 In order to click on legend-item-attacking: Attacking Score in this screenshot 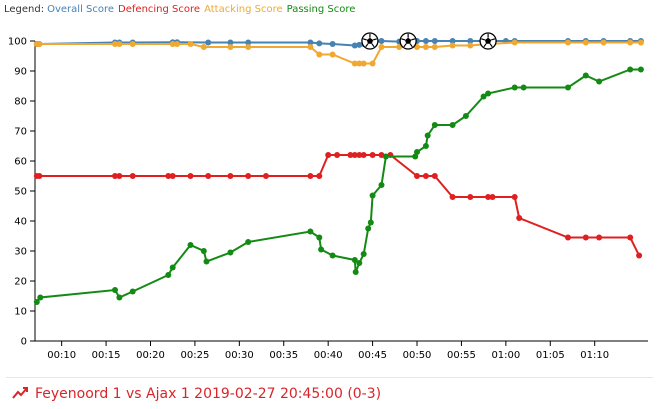, I will do `click(243, 9)`.